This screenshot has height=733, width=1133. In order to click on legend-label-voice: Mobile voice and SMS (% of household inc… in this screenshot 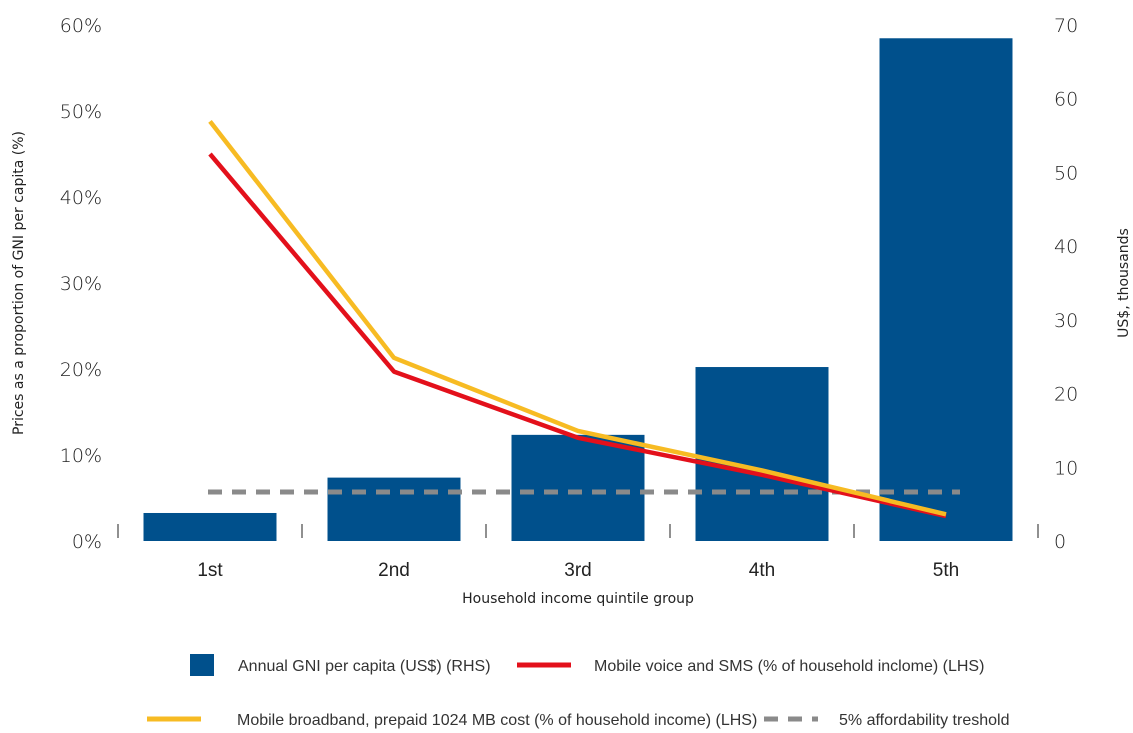, I will do `click(789, 666)`.